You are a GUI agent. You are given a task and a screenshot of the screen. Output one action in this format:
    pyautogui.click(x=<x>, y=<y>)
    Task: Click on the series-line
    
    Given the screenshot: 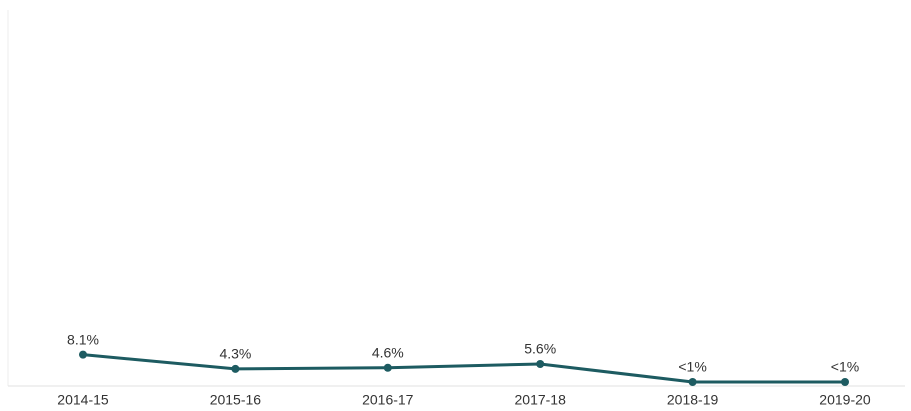 What is the action you would take?
    pyautogui.click(x=463, y=368)
    